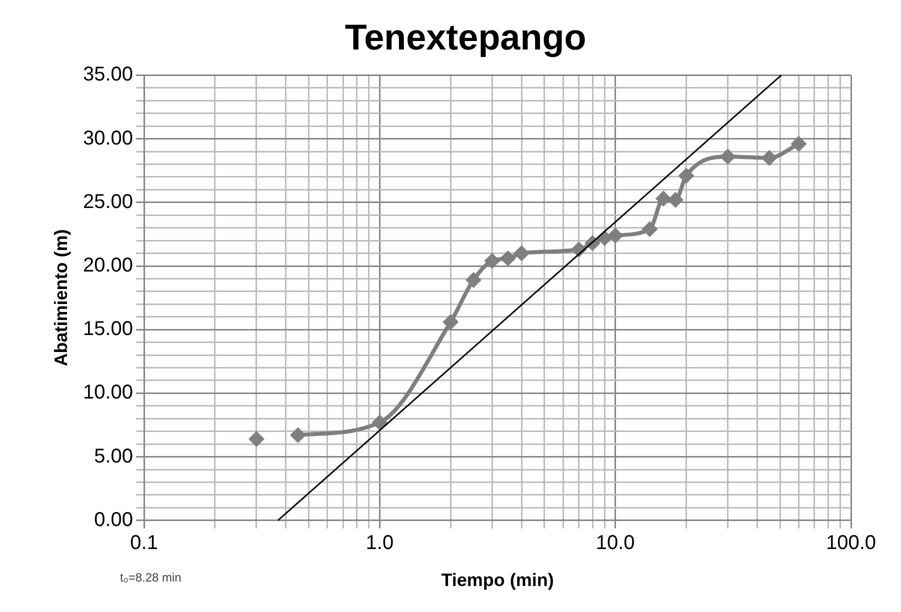 Image resolution: width=901 pixels, height=612 pixels. What do you see at coordinates (851, 543) in the screenshot?
I see `x-tick-label: 100.0` at bounding box center [851, 543].